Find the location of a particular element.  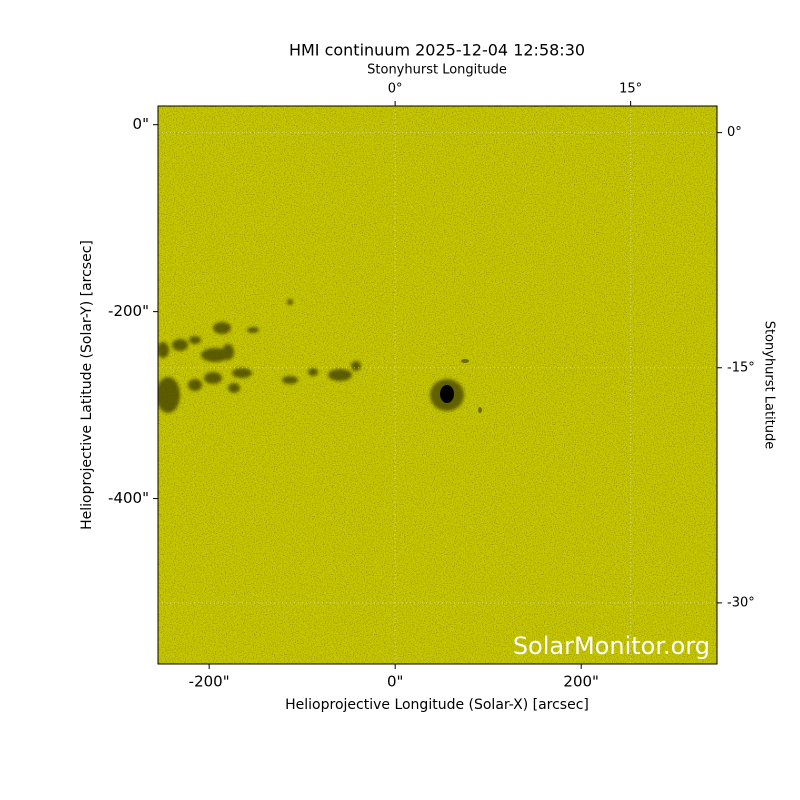

watermark: SolarMonitor.org is located at coordinates (611, 646).